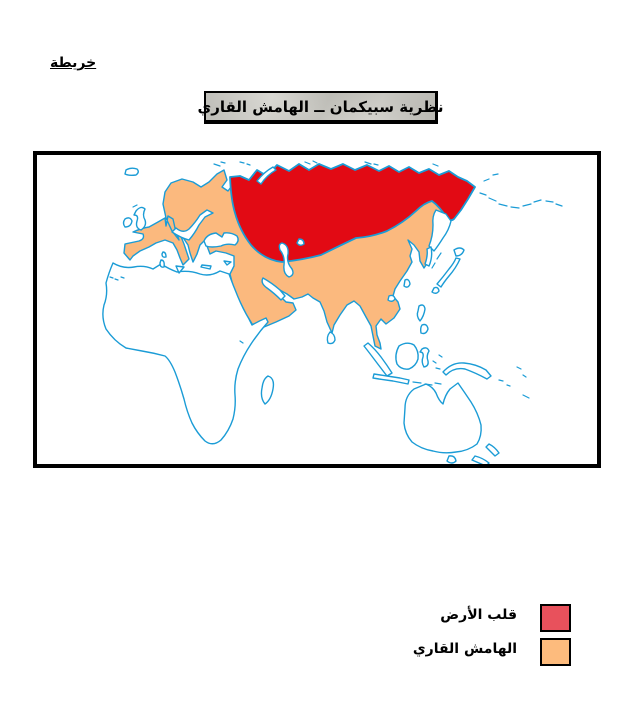  I want to click on cyprus, so click(227, 263).